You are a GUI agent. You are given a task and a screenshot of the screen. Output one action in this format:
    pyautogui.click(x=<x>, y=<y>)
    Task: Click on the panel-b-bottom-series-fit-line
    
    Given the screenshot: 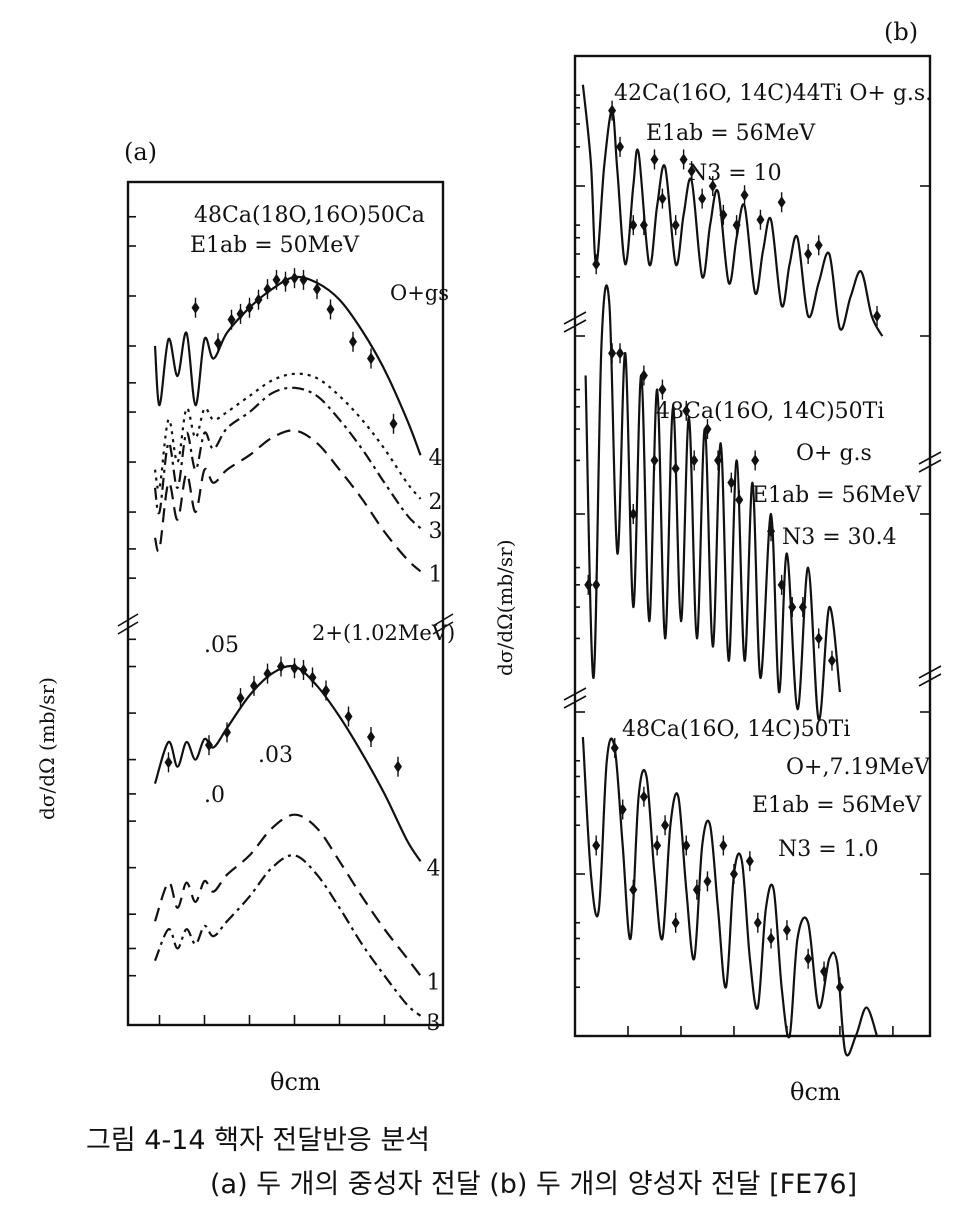 What is the action you would take?
    pyautogui.click(x=730, y=897)
    